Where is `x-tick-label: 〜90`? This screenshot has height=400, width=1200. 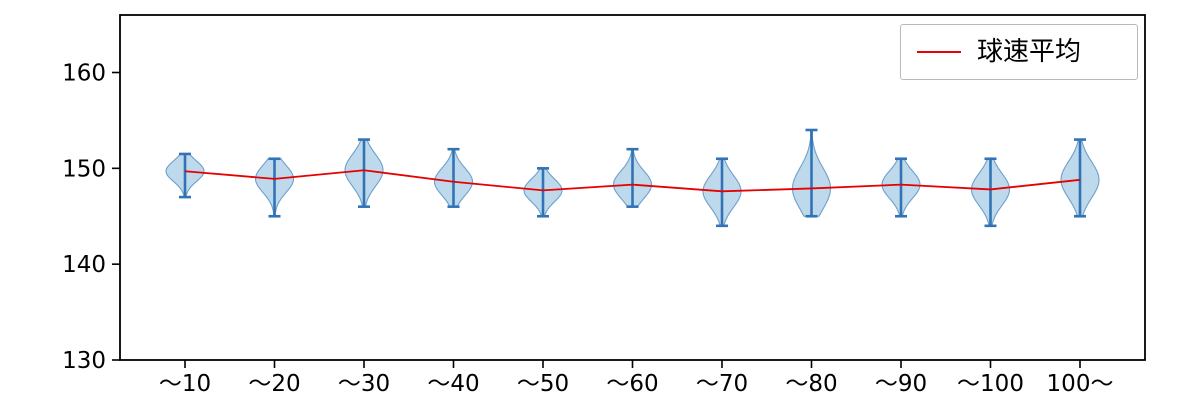
x-tick-label: 〜90 is located at coordinates (901, 384).